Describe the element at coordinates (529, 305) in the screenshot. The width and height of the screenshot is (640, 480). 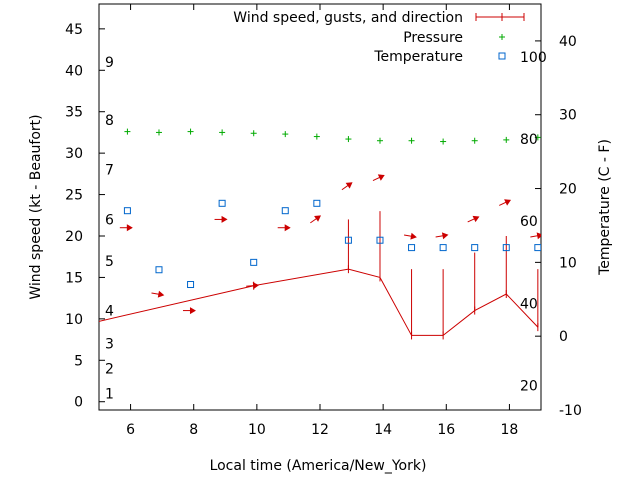
I see `fahrenheit-label: 40` at that location.